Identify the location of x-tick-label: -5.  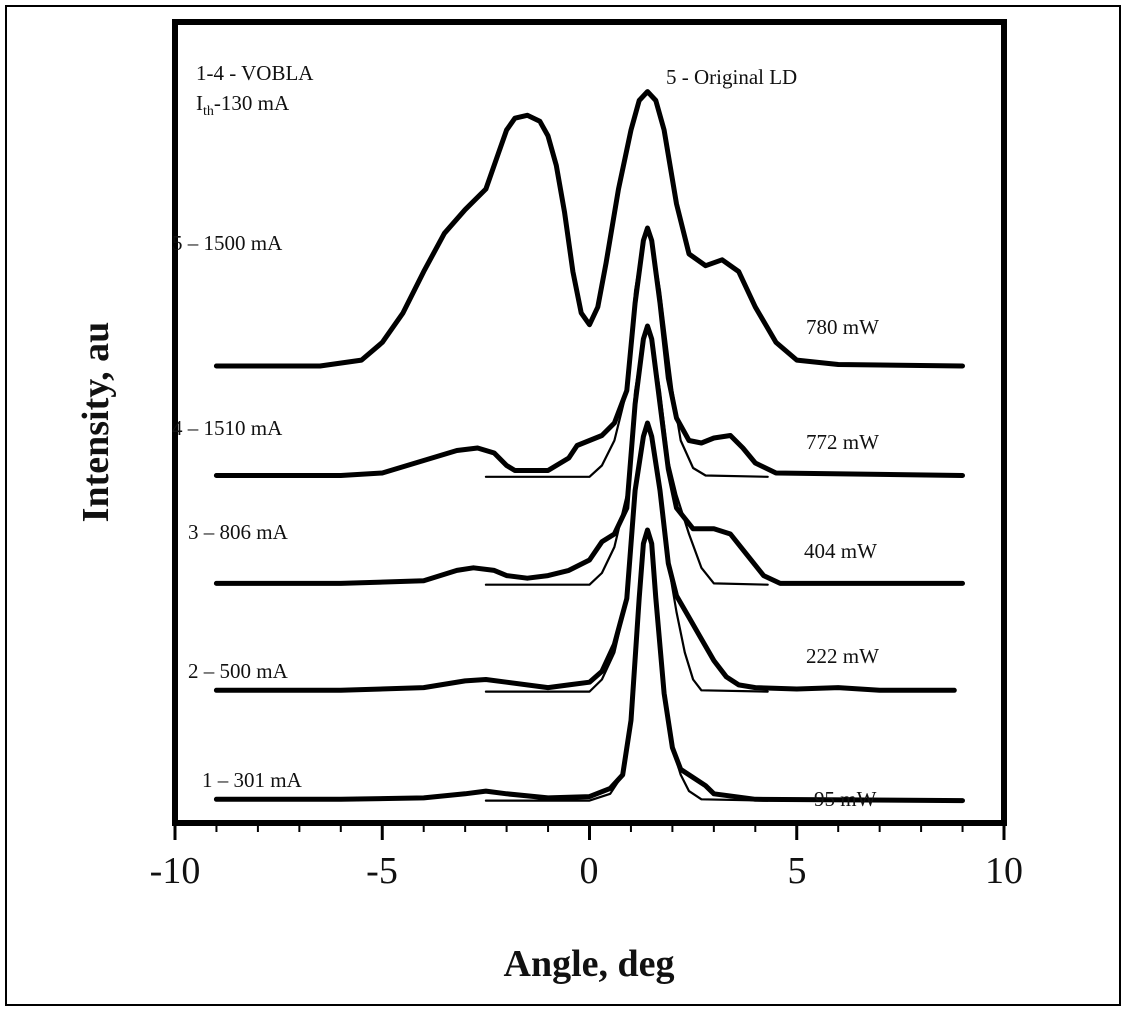
(382, 871).